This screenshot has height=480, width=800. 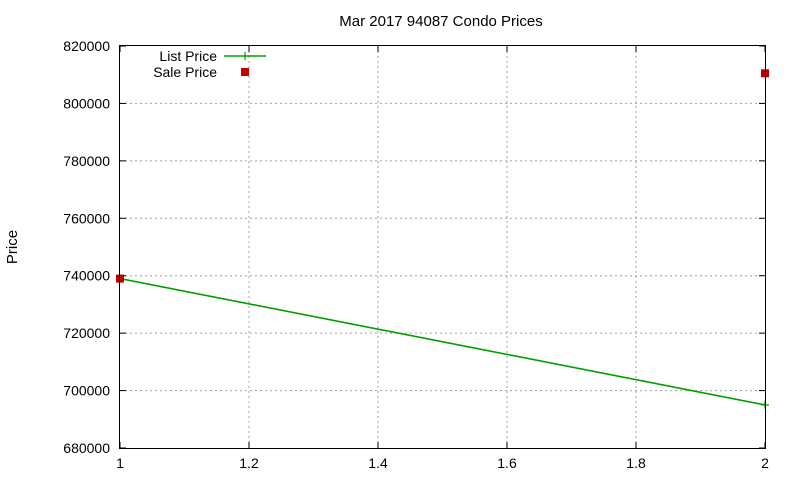 What do you see at coordinates (86, 276) in the screenshot?
I see `y-tick-label: 740000` at bounding box center [86, 276].